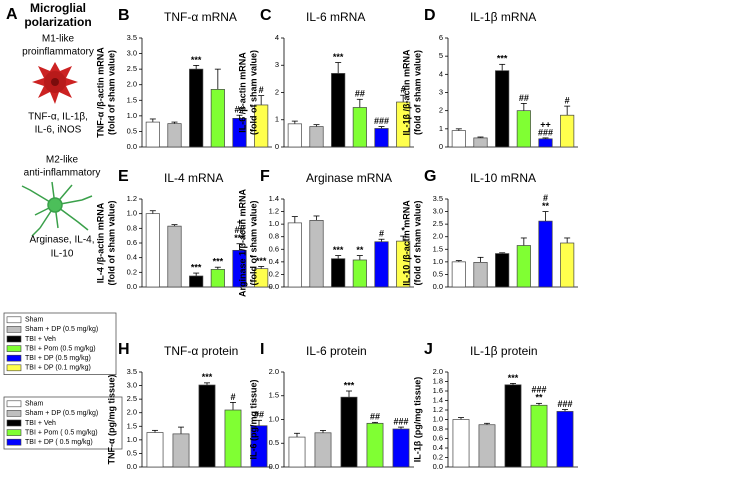 The height and width of the screenshot is (490, 744). I want to click on m2-markers: IL-10, so click(62, 254).